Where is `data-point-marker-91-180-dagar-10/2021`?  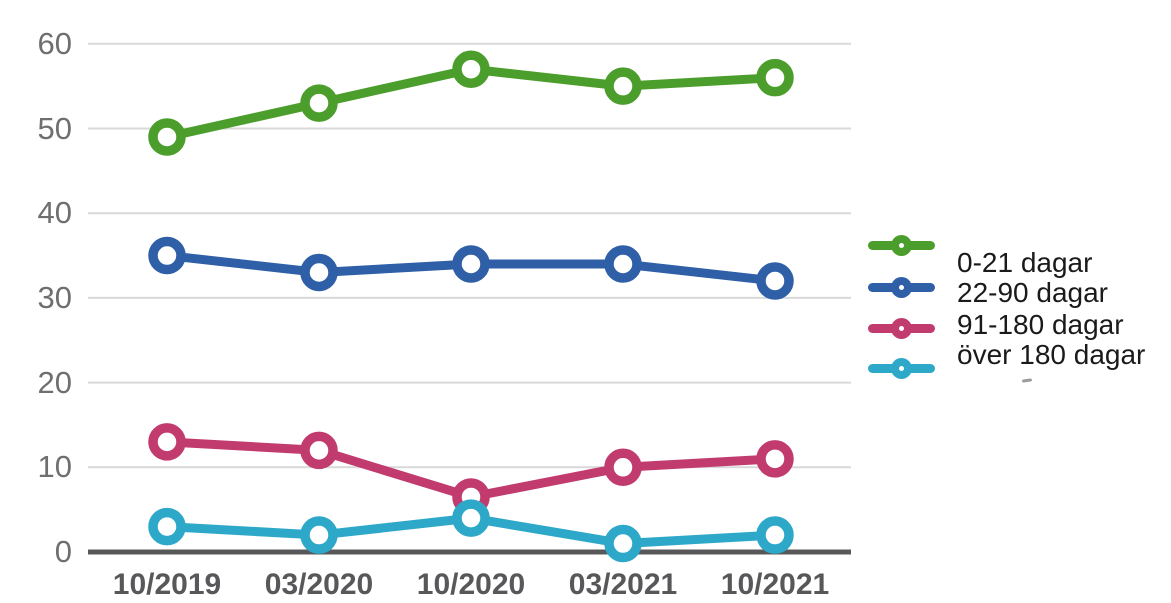
data-point-marker-91-180-dagar-10/2021 is located at coordinates (775, 459).